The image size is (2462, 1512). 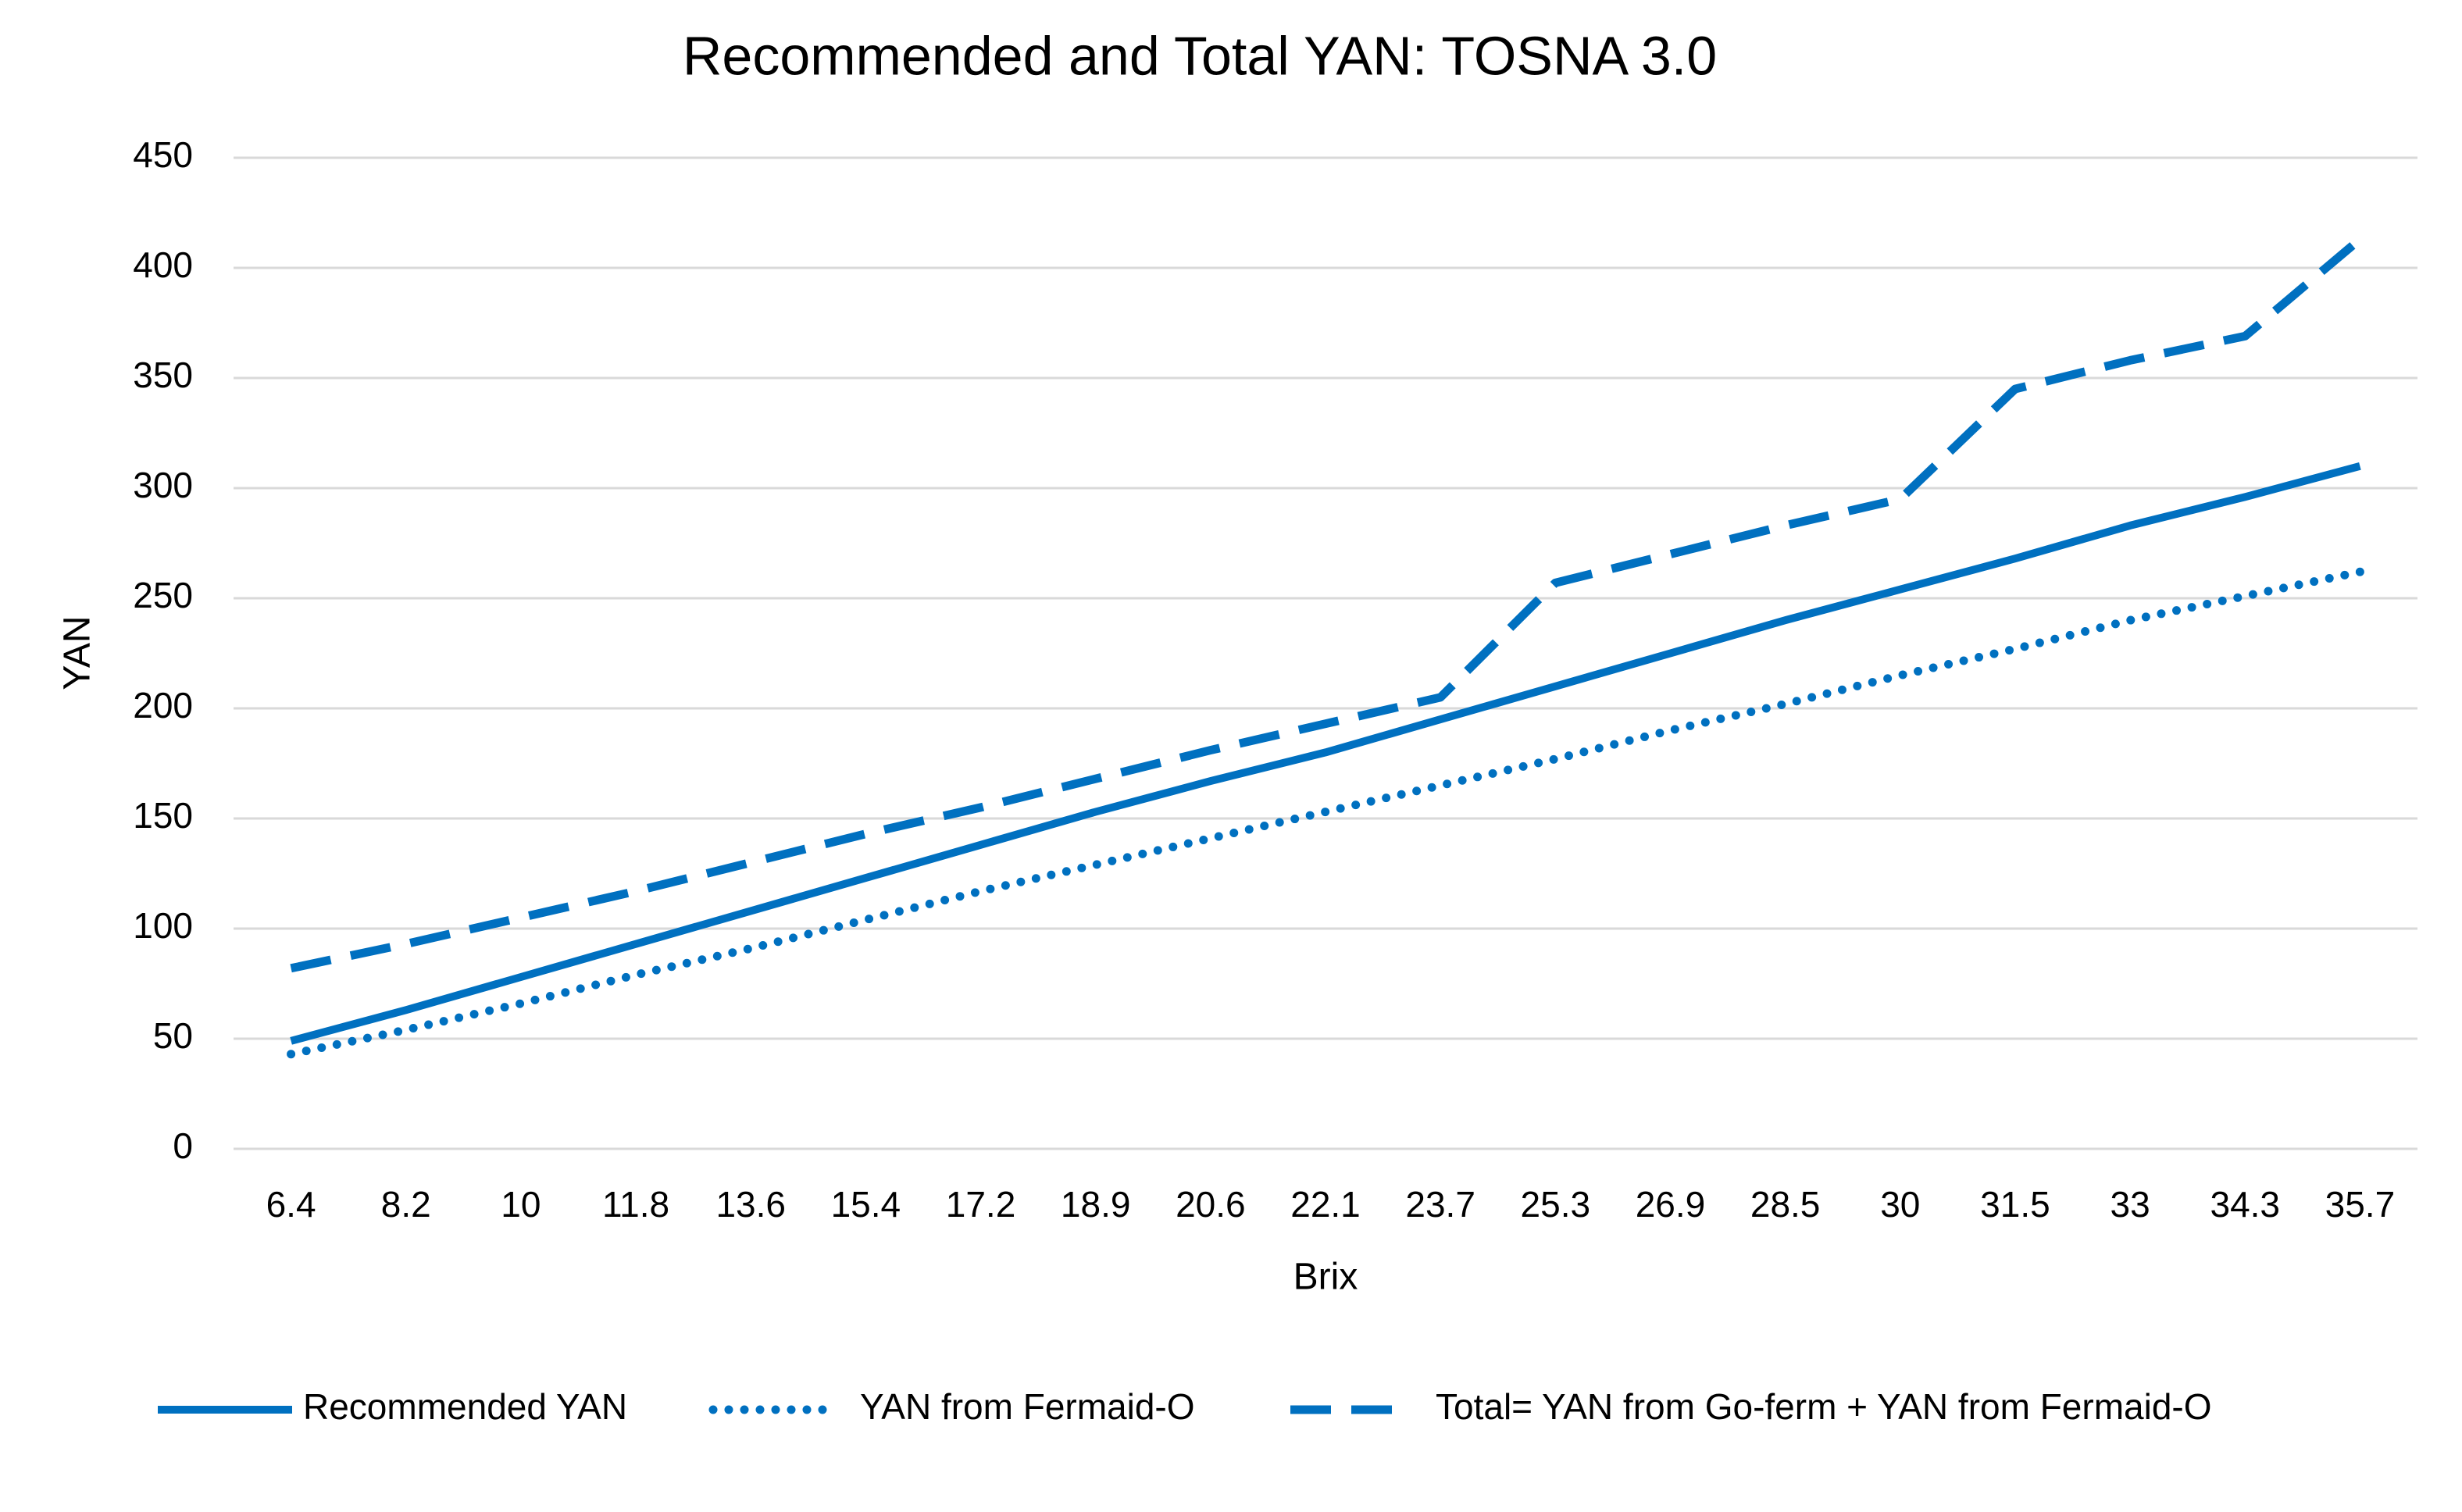 What do you see at coordinates (163, 925) in the screenshot?
I see `y-tick-label: 100` at bounding box center [163, 925].